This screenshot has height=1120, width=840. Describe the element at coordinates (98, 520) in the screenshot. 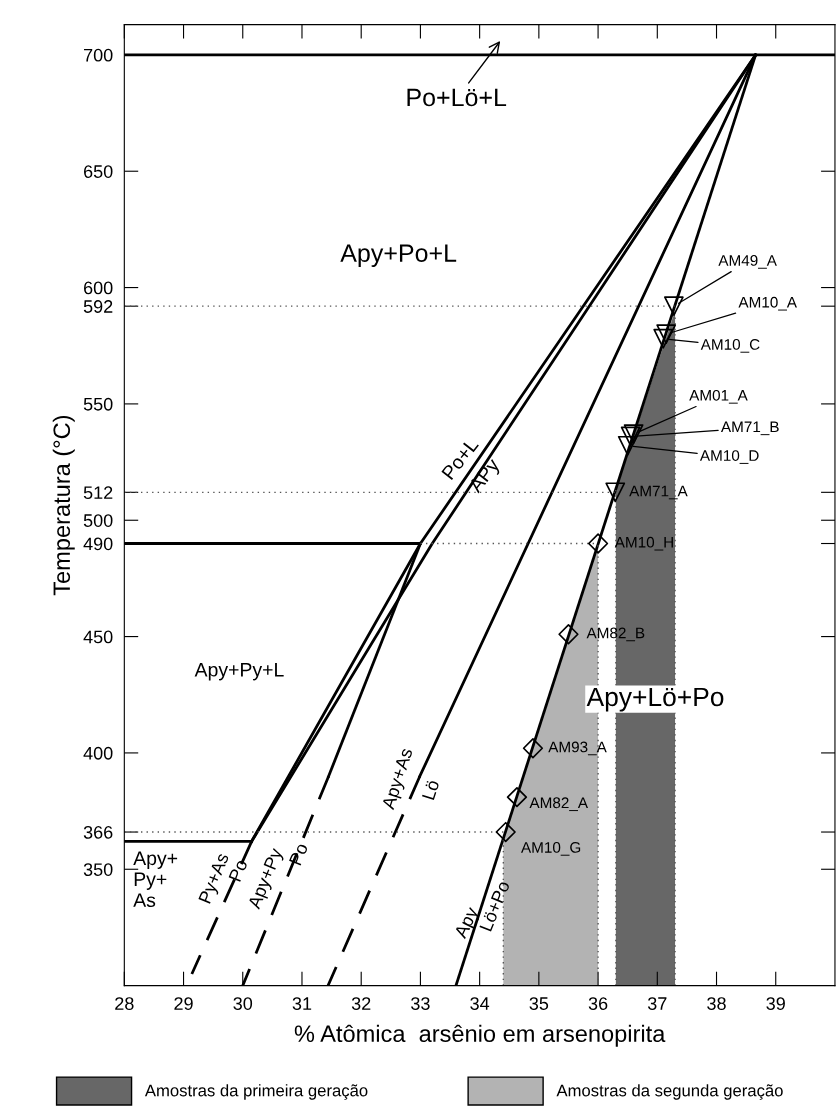

I see `y-tick-label: 500` at that location.